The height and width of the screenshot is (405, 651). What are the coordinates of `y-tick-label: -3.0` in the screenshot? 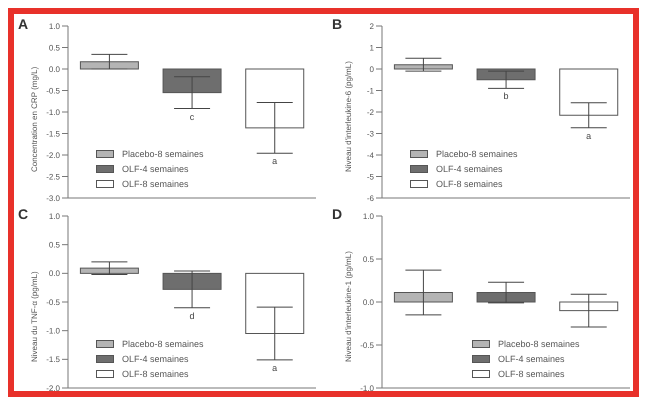 It's located at (53, 198).